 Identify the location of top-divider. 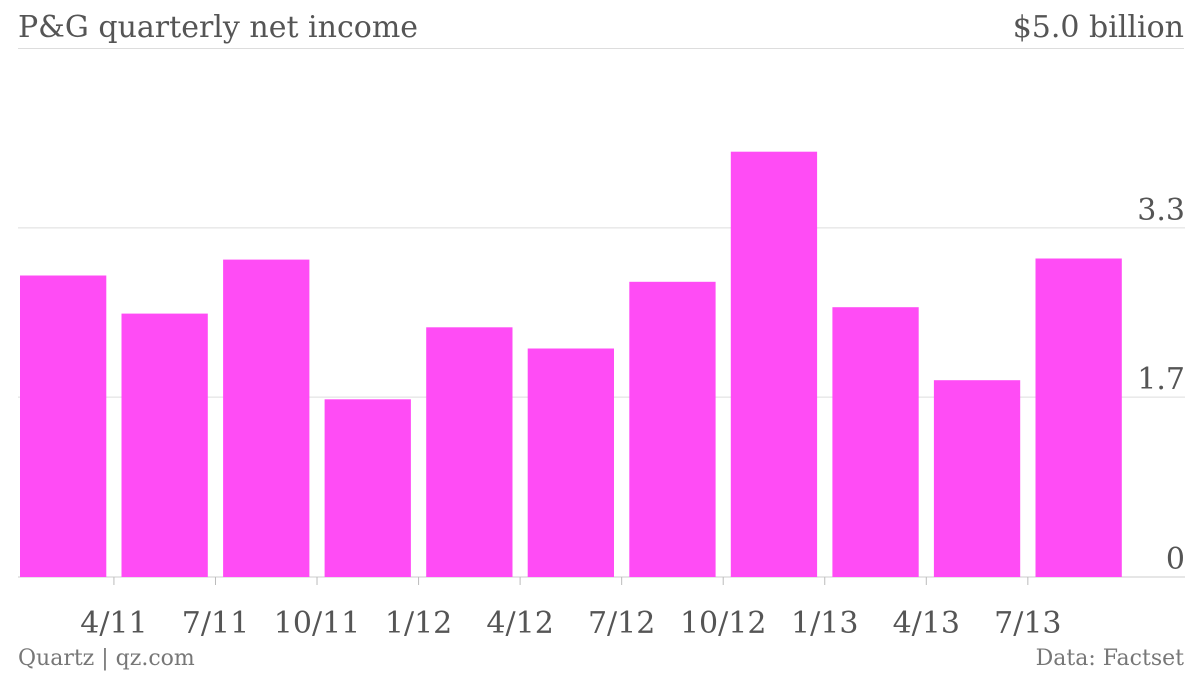
(601, 48).